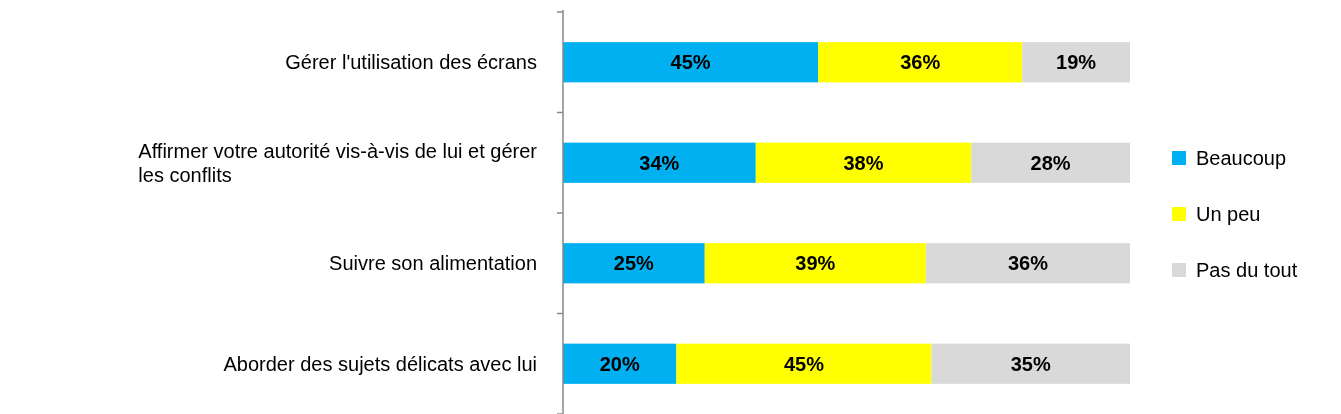 The height and width of the screenshot is (414, 1341). Describe the element at coordinates (338, 162) in the screenshot. I see `y-tick-label: Affirmer votre autorité vis-à-vis de lui et gérer les conflits` at that location.